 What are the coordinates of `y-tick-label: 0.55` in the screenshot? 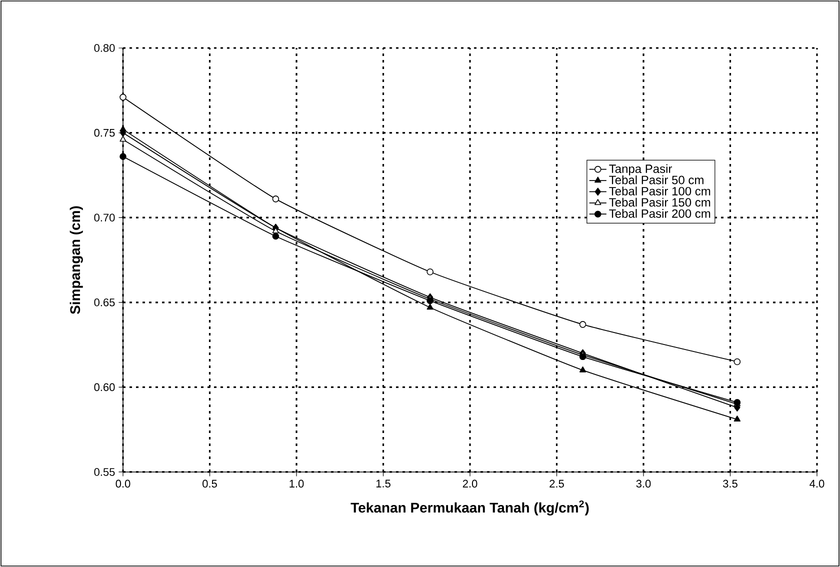 It's located at (104, 472).